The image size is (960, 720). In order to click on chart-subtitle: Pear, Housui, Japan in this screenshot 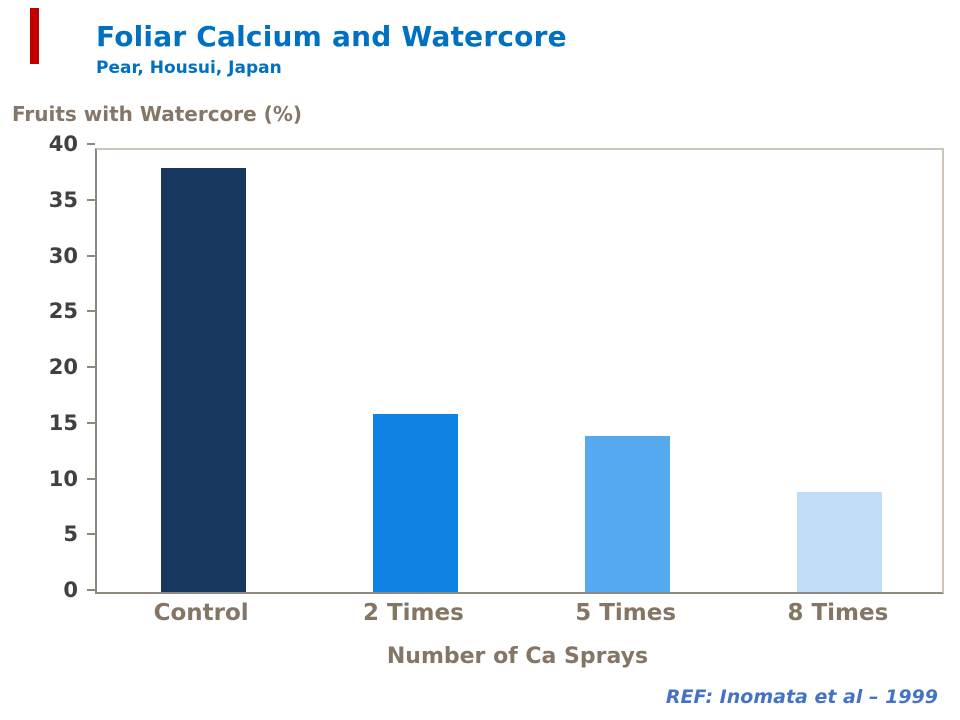, I will do `click(189, 68)`.